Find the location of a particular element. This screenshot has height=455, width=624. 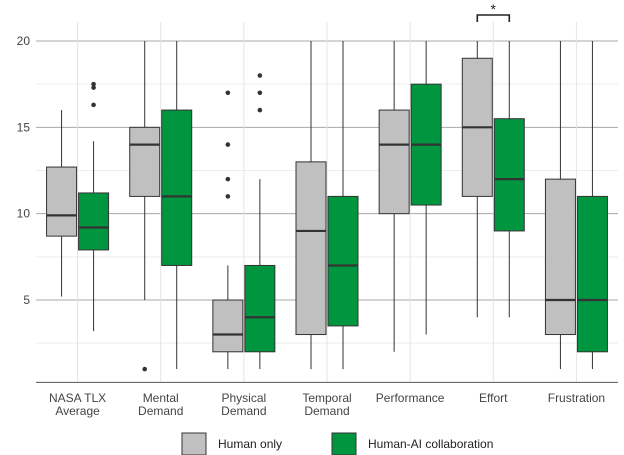

box-temporal-human-only is located at coordinates (311, 205).